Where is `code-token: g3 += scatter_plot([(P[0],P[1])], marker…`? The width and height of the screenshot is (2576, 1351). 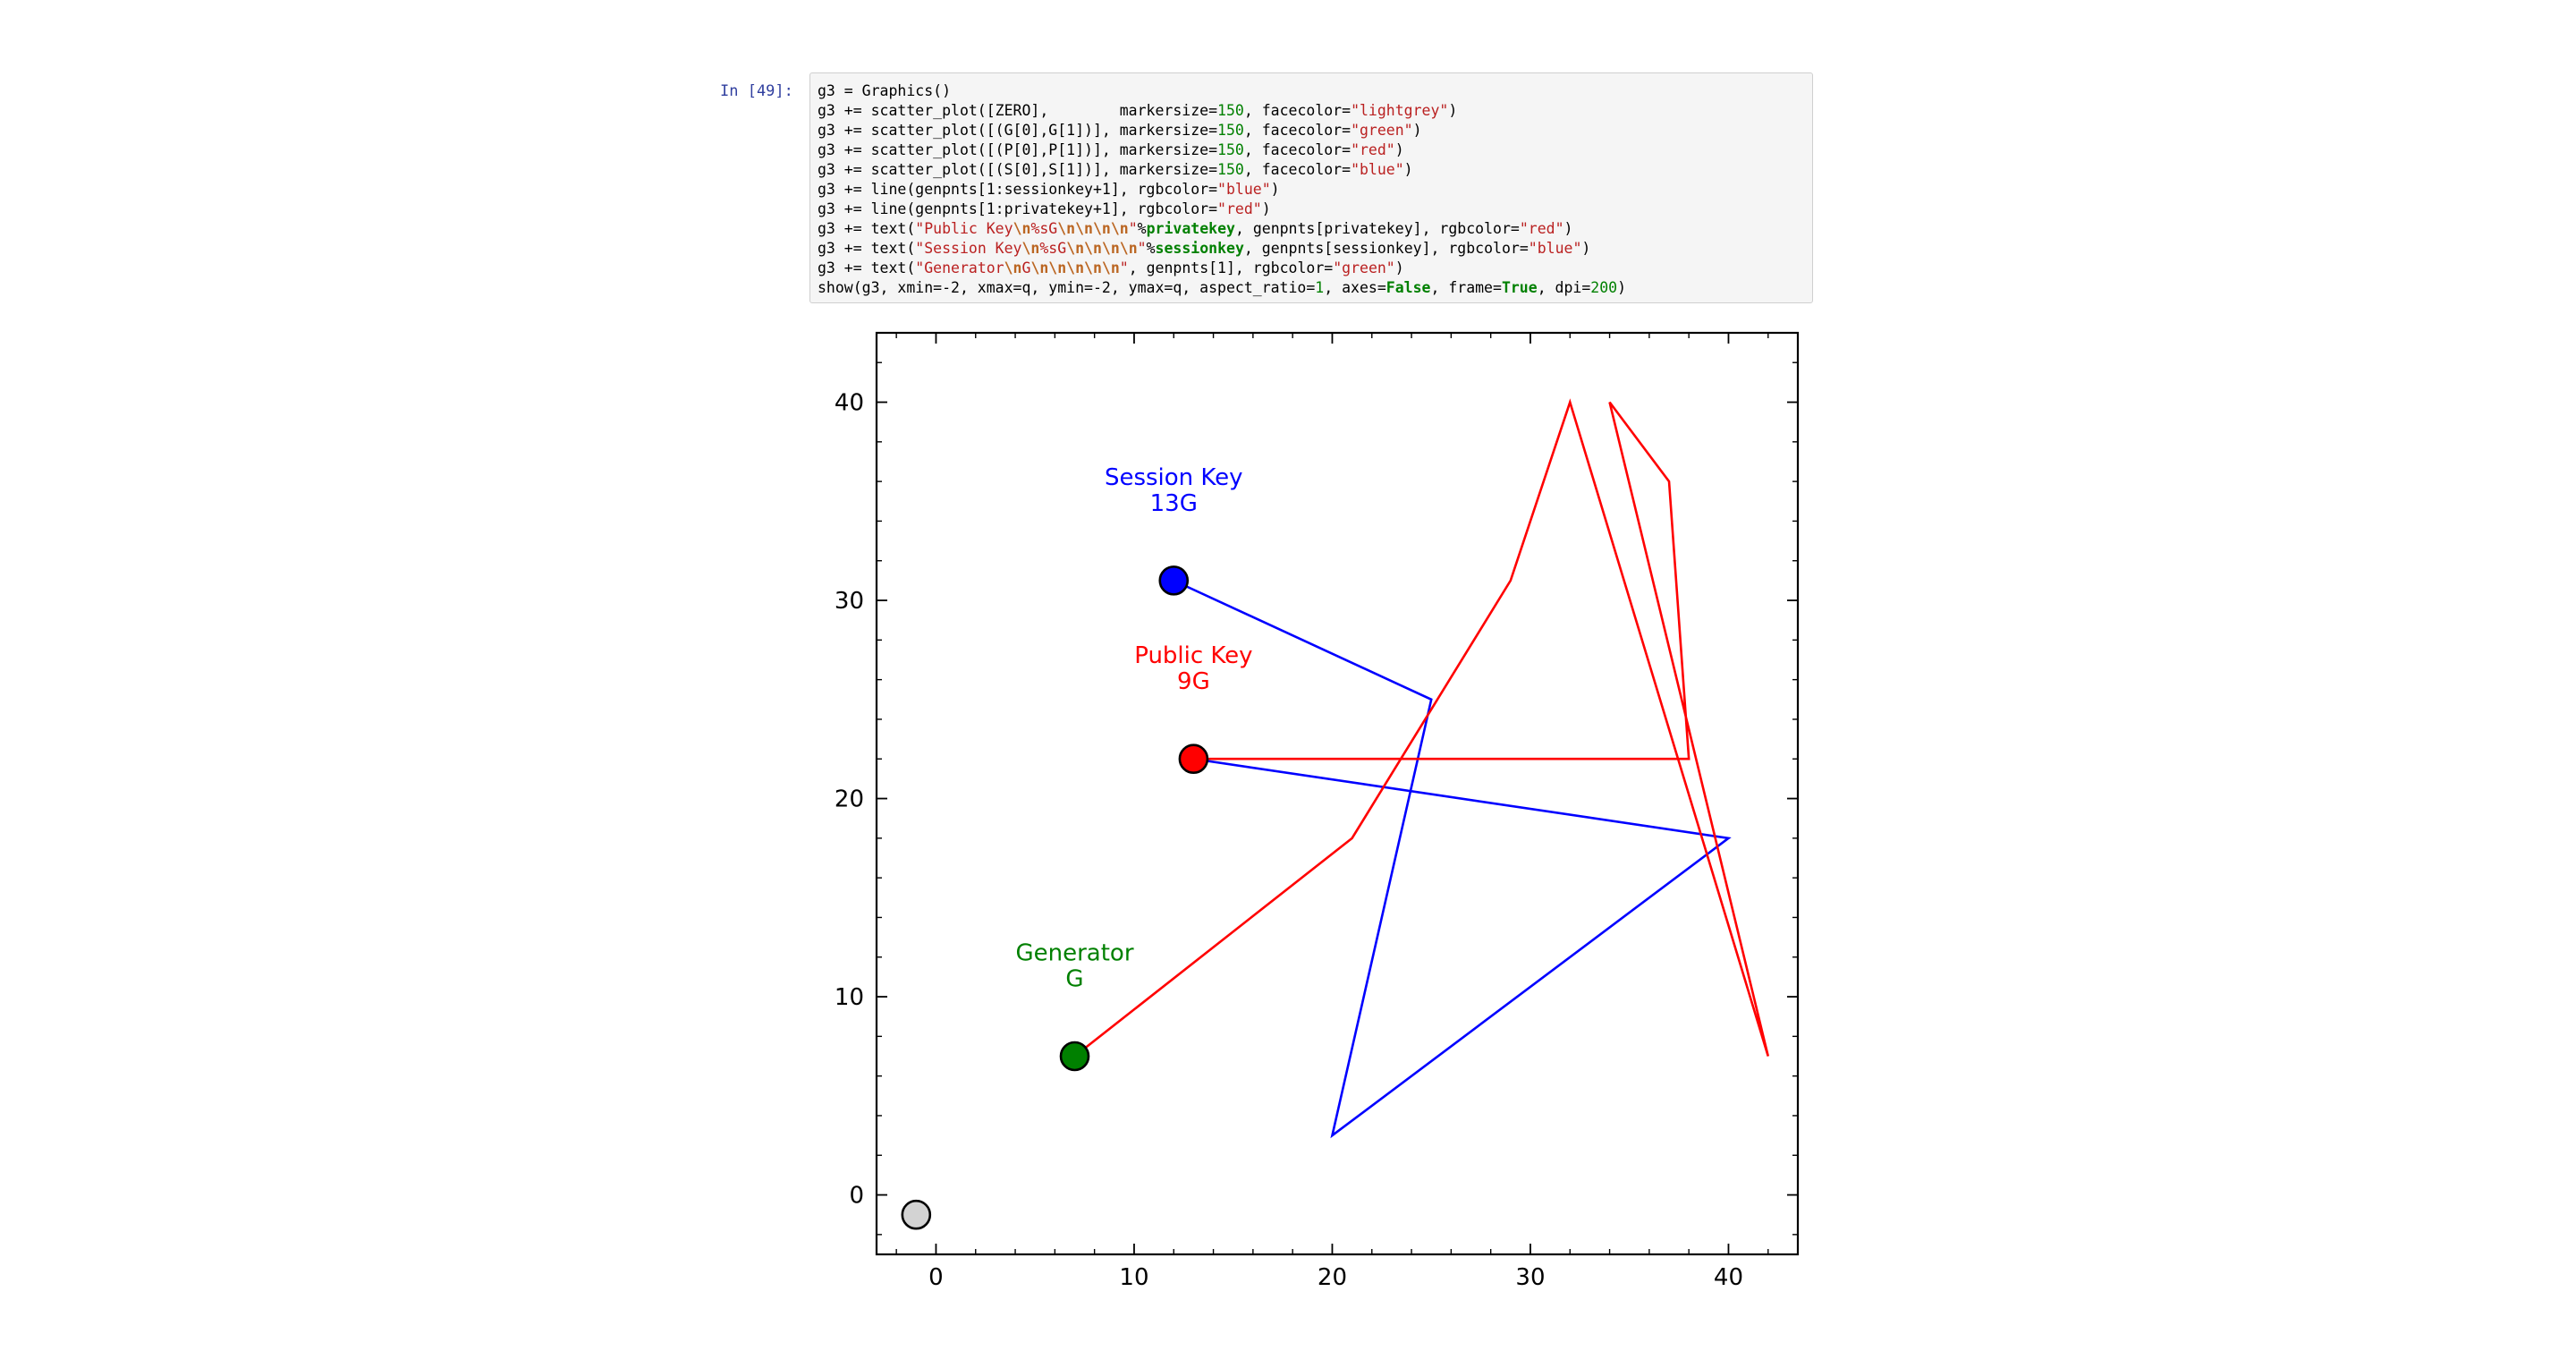
code-token: g3 += scatter_plot([(P[0],P[1])], marker… is located at coordinates (1018, 149).